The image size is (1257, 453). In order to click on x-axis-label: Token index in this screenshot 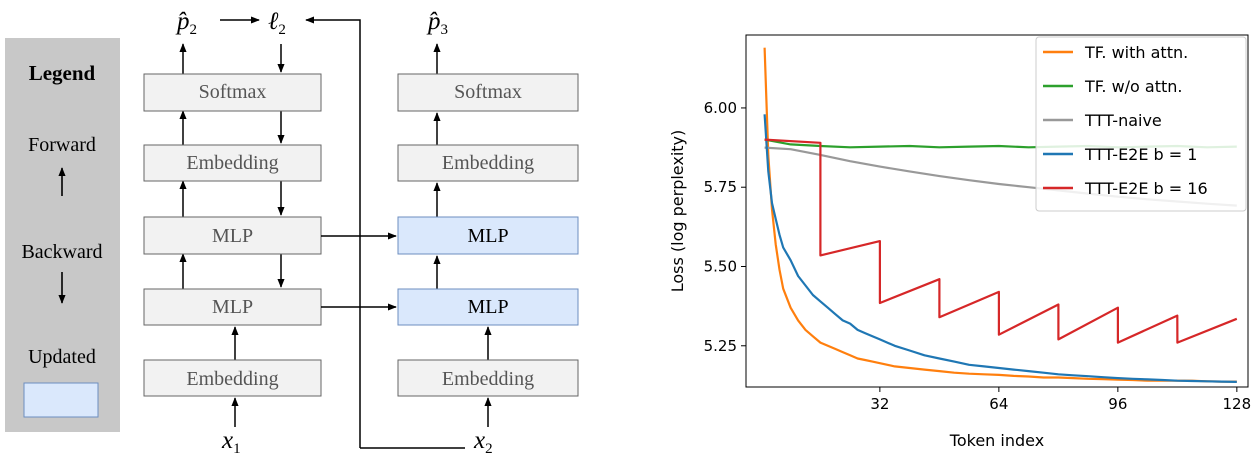, I will do `click(996, 440)`.